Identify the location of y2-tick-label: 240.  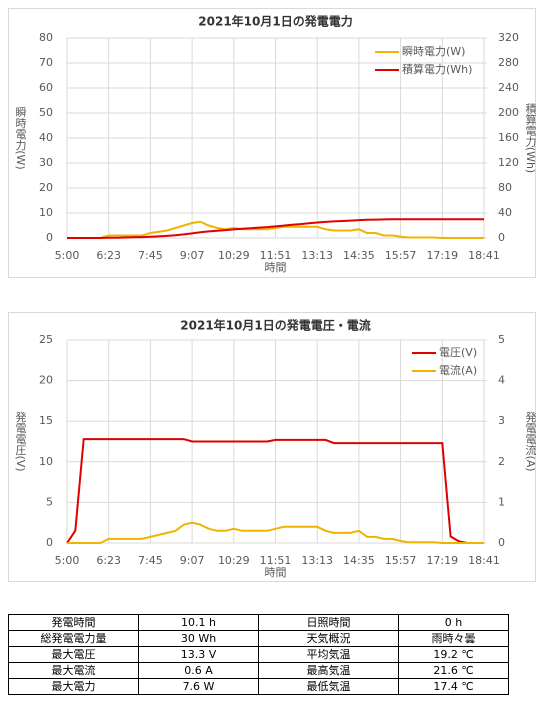
(508, 87).